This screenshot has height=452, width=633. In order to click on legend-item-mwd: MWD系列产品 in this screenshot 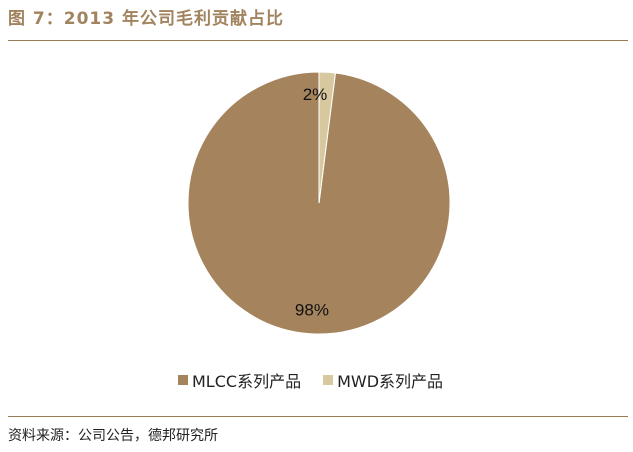, I will do `click(383, 380)`.